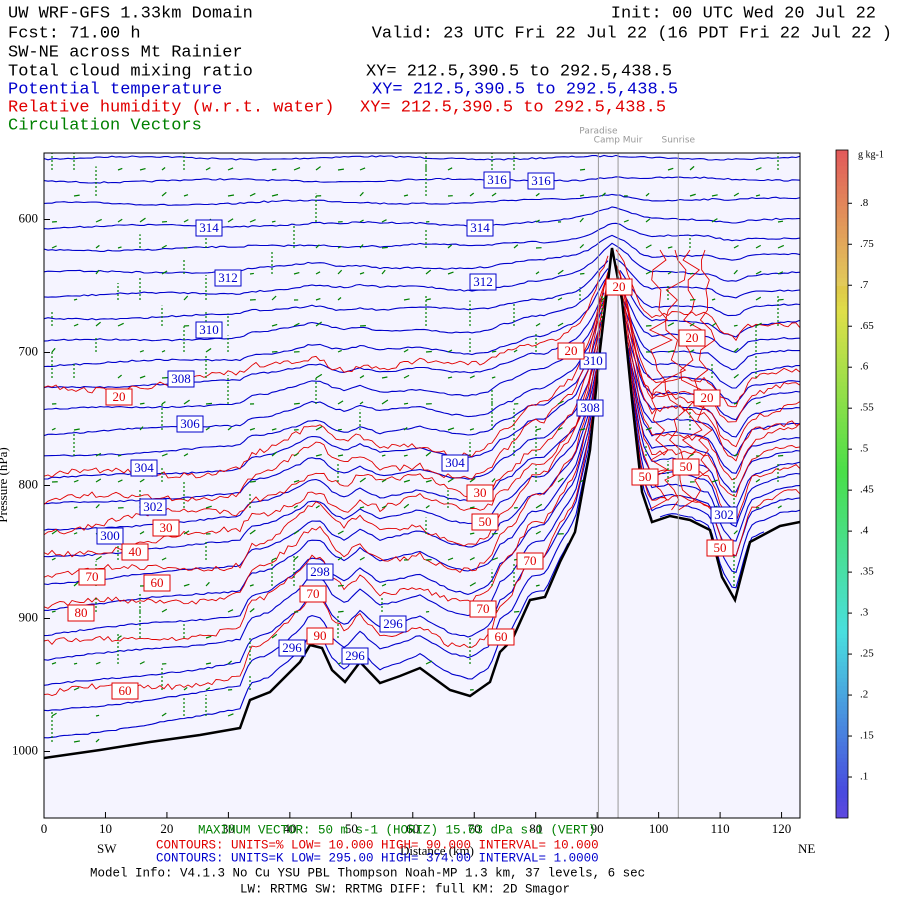 Image resolution: width=900 pixels, height=900 pixels. I want to click on contour-label: 70, so click(483, 608).